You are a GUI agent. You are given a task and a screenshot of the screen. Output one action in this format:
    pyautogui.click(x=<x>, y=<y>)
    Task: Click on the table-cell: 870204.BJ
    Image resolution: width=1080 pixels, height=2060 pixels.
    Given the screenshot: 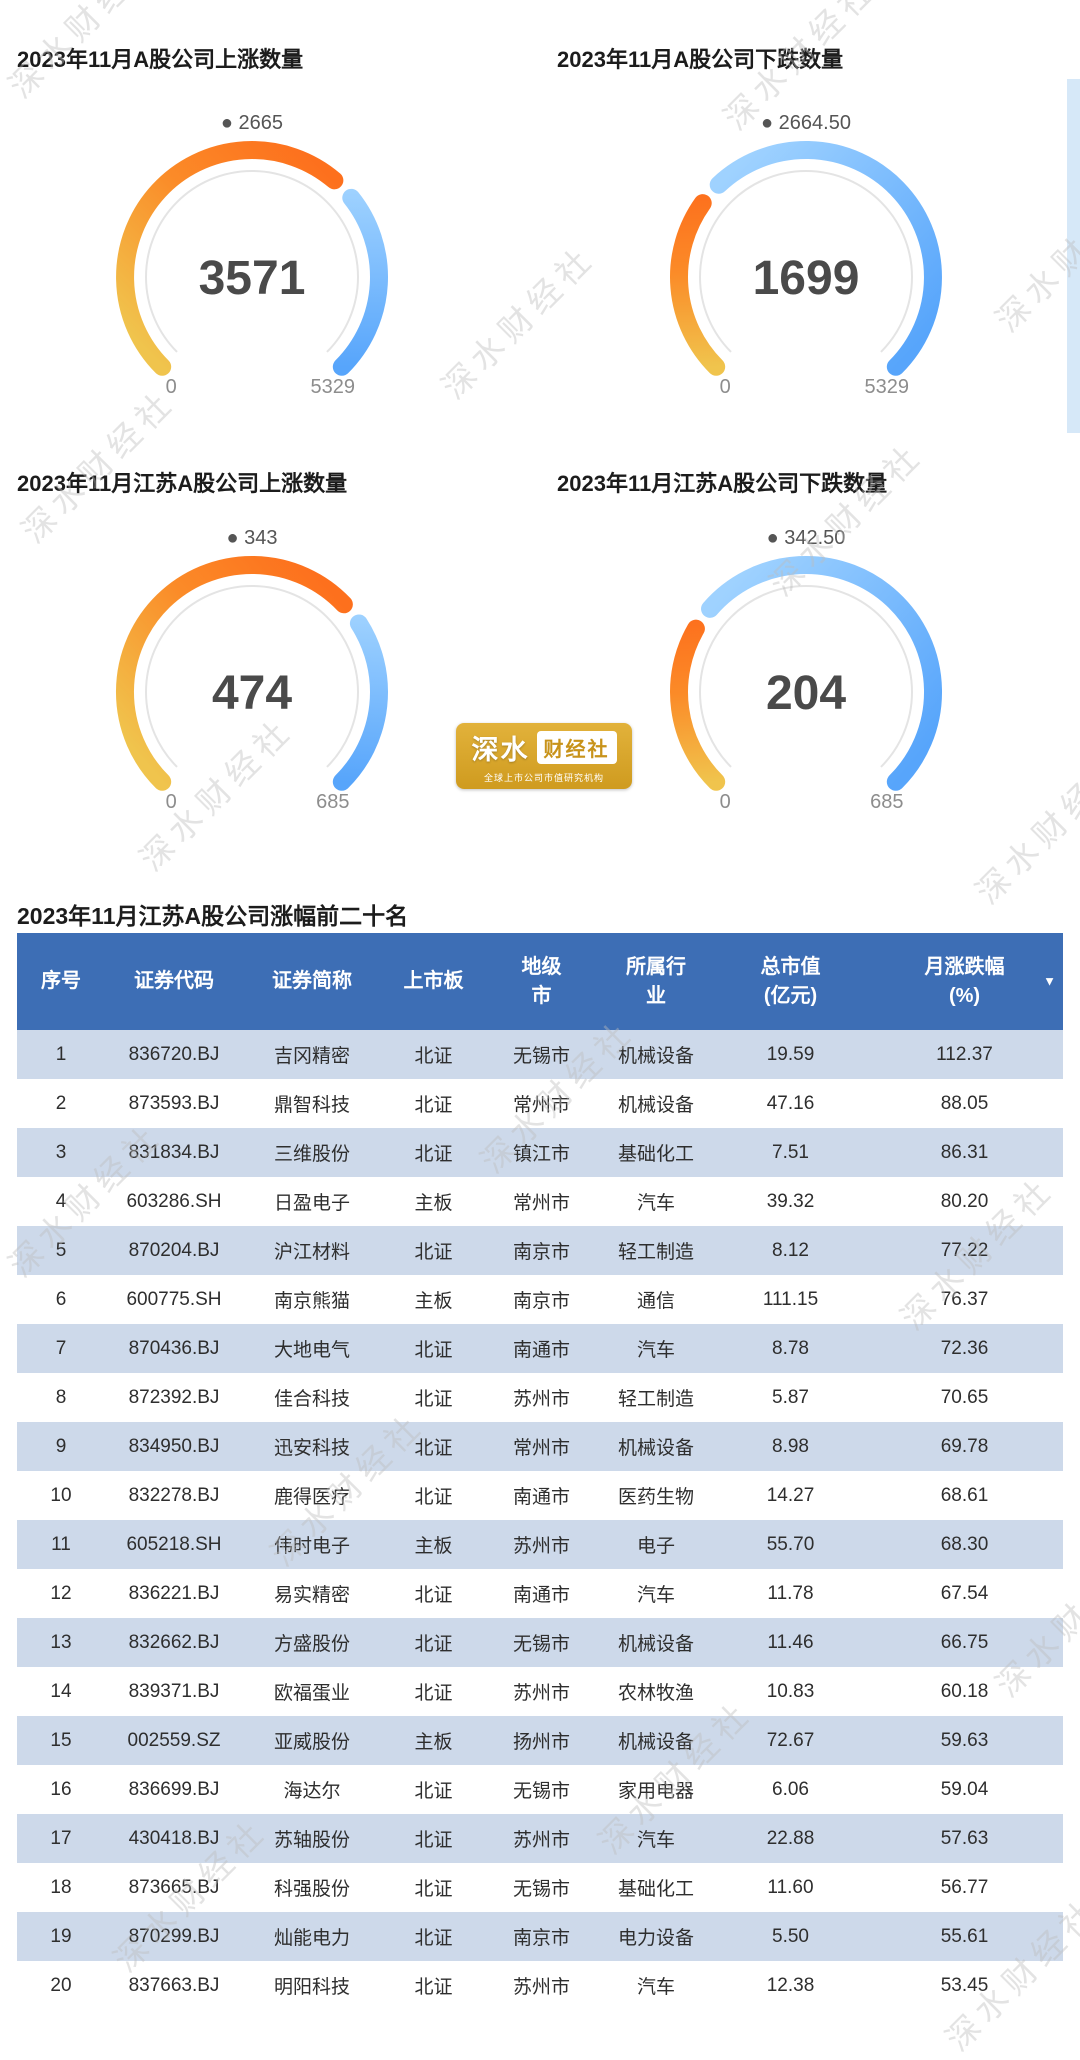 What is the action you would take?
    pyautogui.click(x=174, y=1250)
    